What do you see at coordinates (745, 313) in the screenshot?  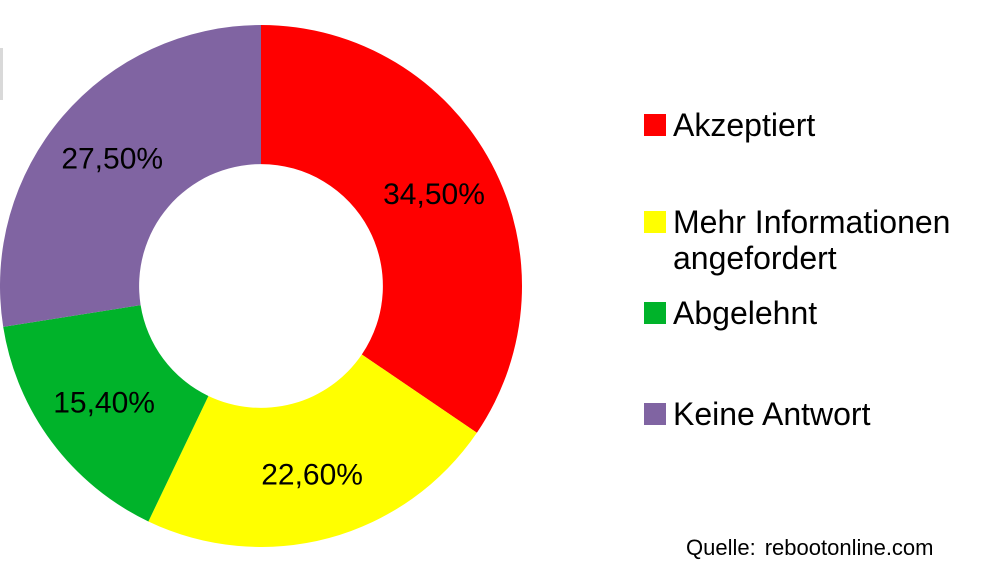 I see `legend-label-abgelehnt: Abgelehnt` at bounding box center [745, 313].